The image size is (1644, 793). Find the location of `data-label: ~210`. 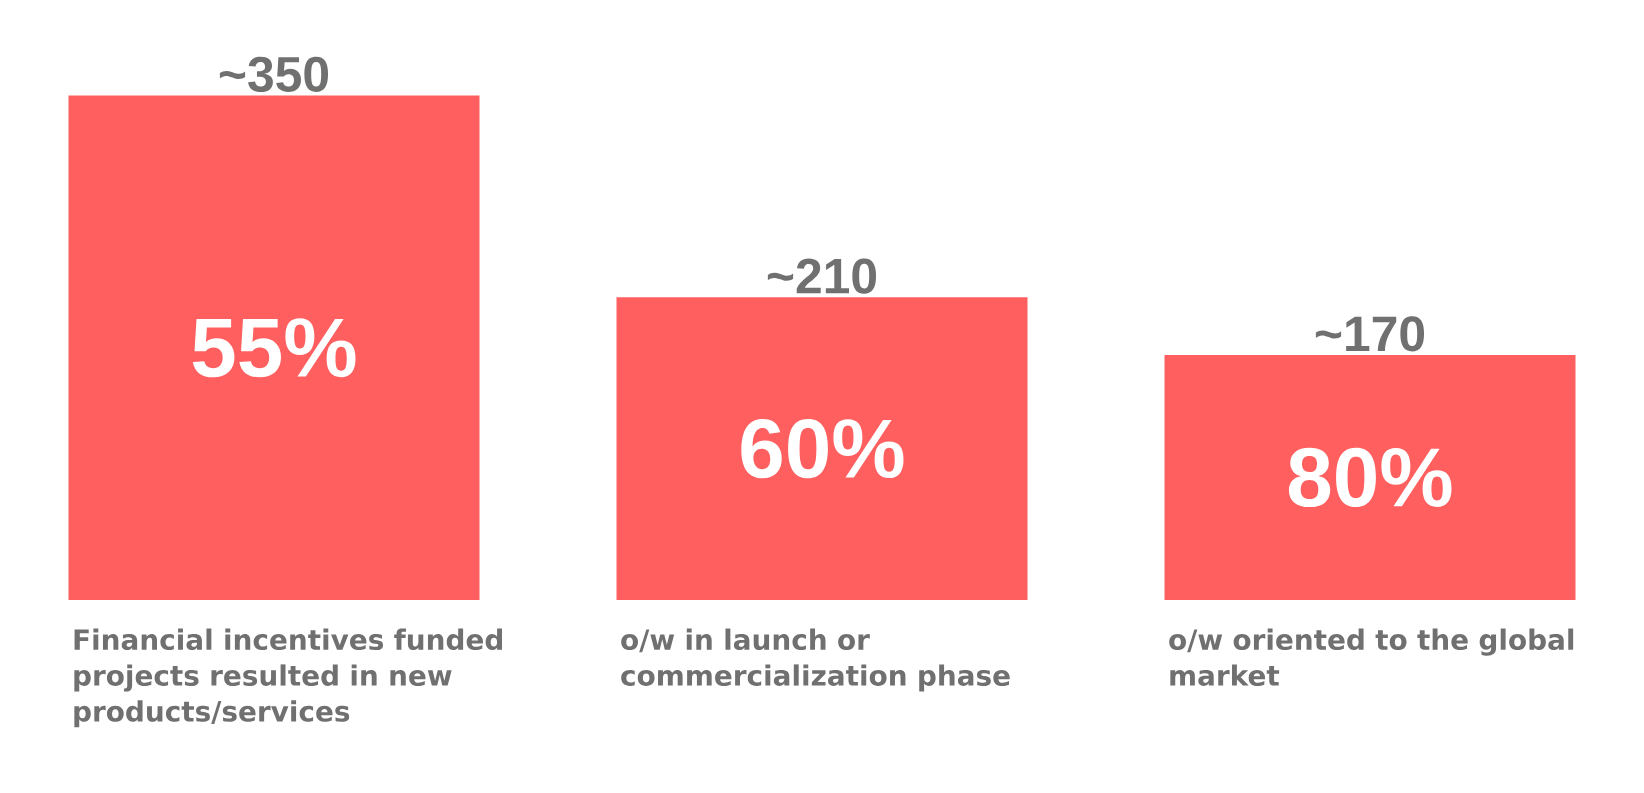

data-label: ~210 is located at coordinates (822, 276).